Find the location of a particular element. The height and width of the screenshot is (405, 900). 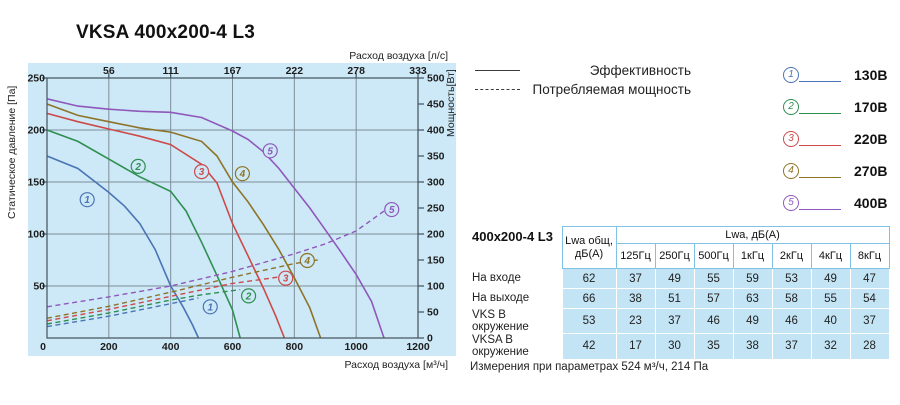

curve-3-dashed is located at coordinates (165, 298).